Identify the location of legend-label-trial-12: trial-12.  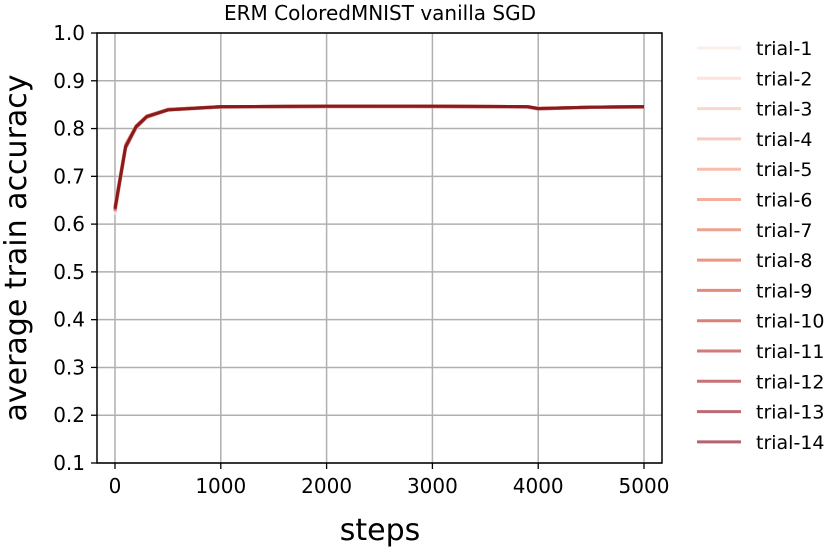
(790, 382).